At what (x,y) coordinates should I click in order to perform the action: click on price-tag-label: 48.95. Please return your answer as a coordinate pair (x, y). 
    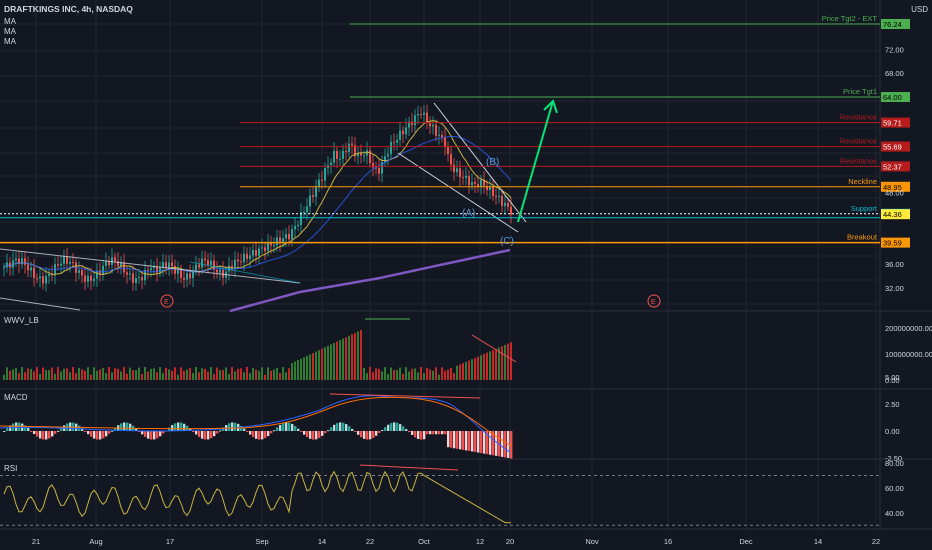
    Looking at the image, I should click on (892, 187).